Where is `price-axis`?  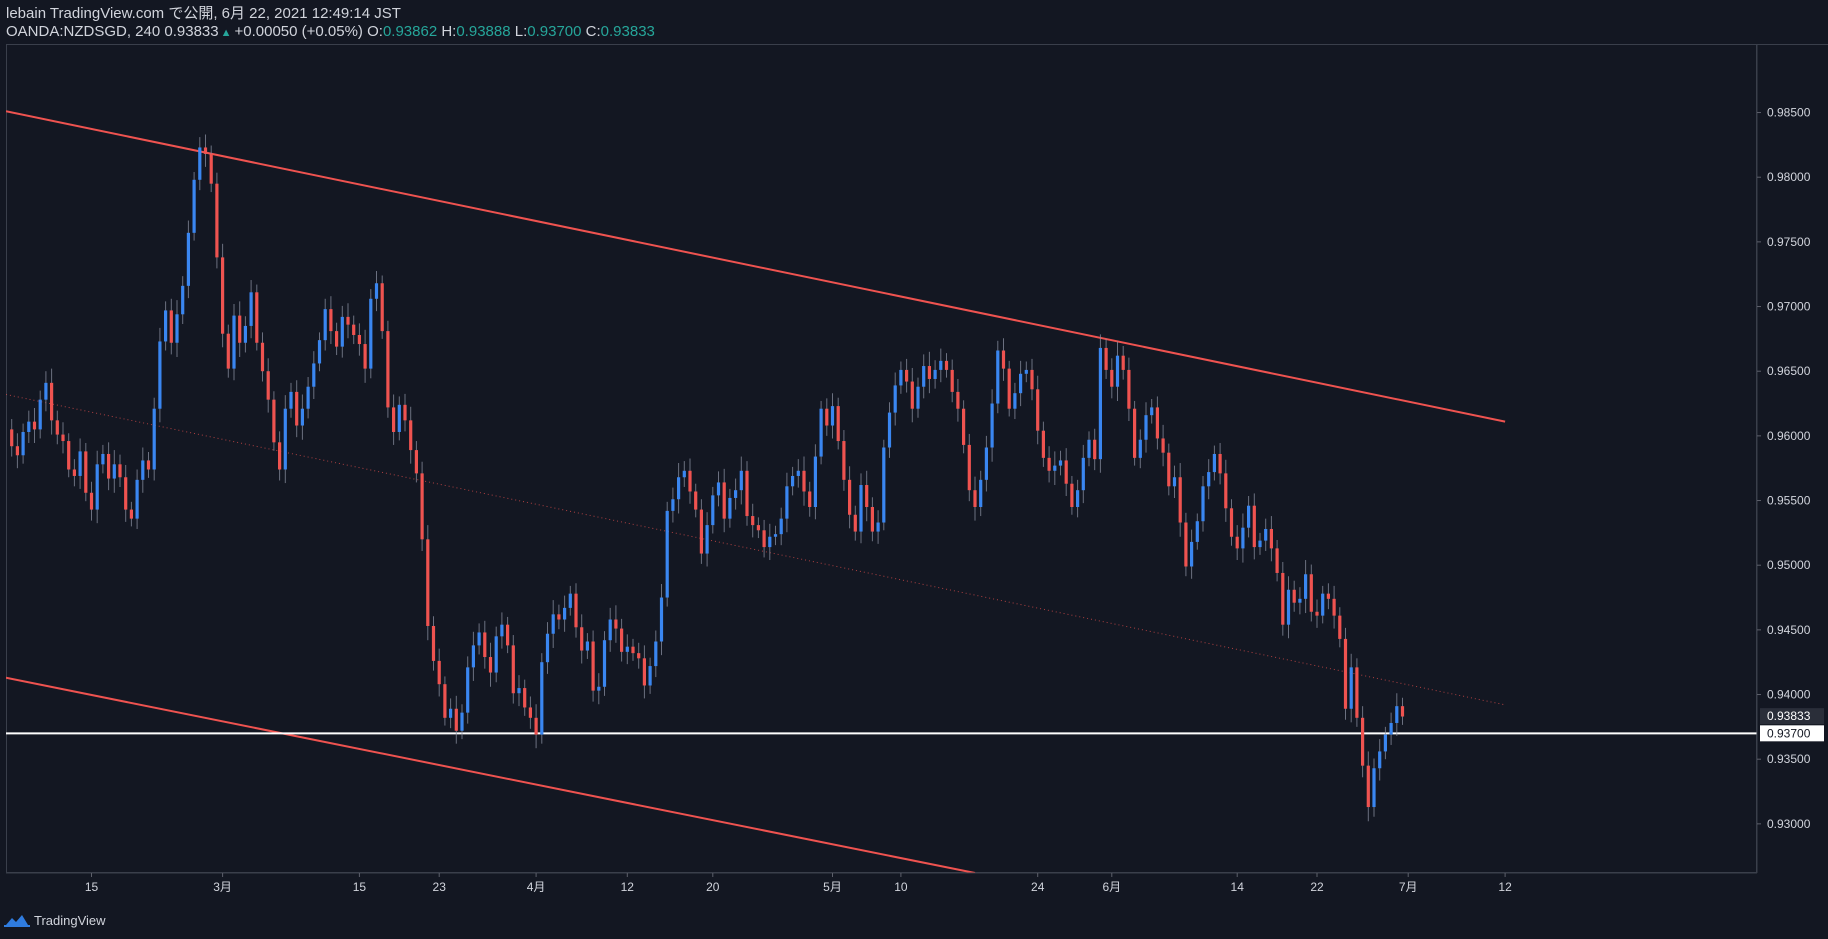
price-axis is located at coordinates (1792, 458).